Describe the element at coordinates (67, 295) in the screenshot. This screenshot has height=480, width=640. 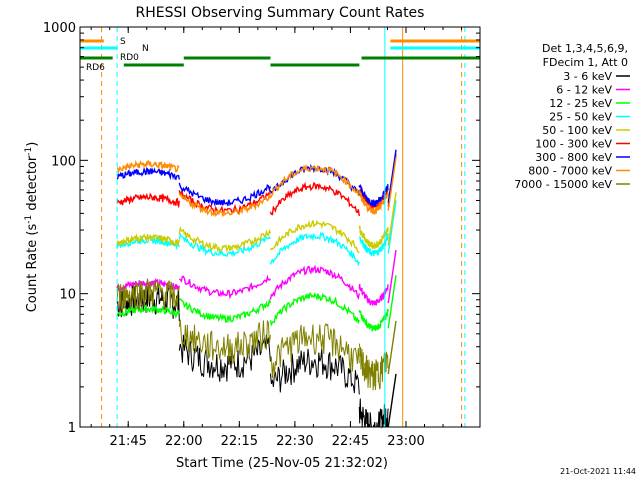
I see `y-tick-label: 10` at that location.